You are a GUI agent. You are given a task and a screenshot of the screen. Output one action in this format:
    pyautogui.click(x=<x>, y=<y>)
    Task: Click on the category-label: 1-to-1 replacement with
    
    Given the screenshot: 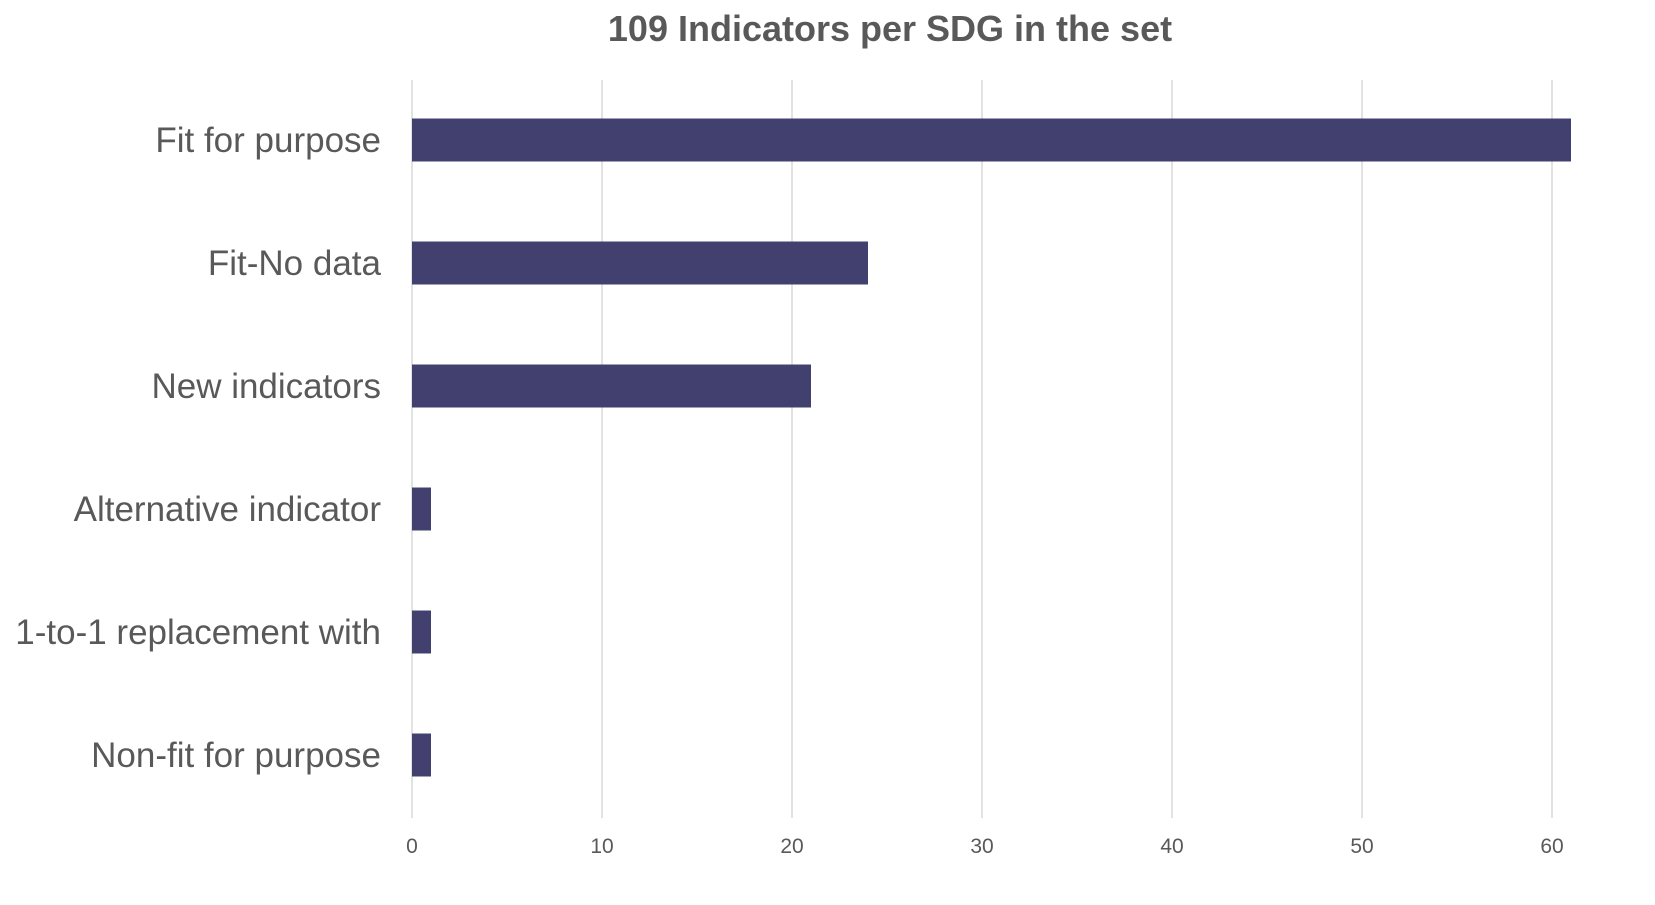 What is the action you would take?
    pyautogui.click(x=198, y=632)
    